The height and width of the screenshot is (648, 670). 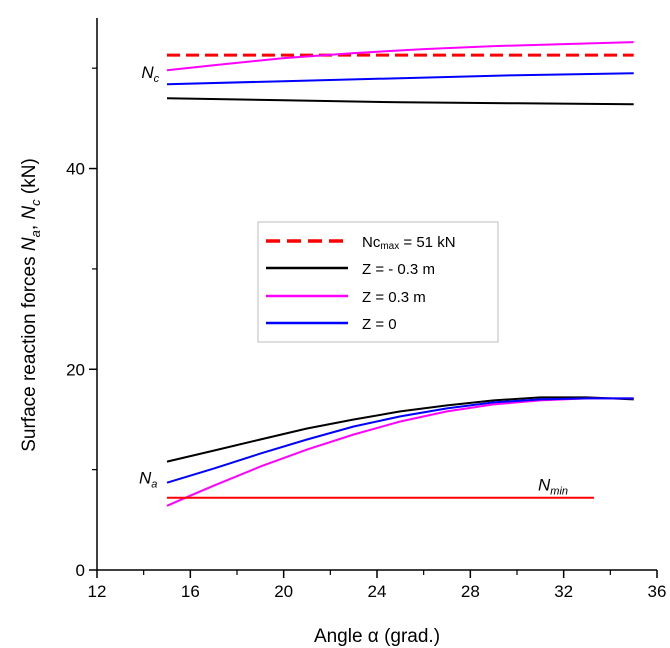 I want to click on y-axis-title-na-sub: a, so click(x=35, y=233).